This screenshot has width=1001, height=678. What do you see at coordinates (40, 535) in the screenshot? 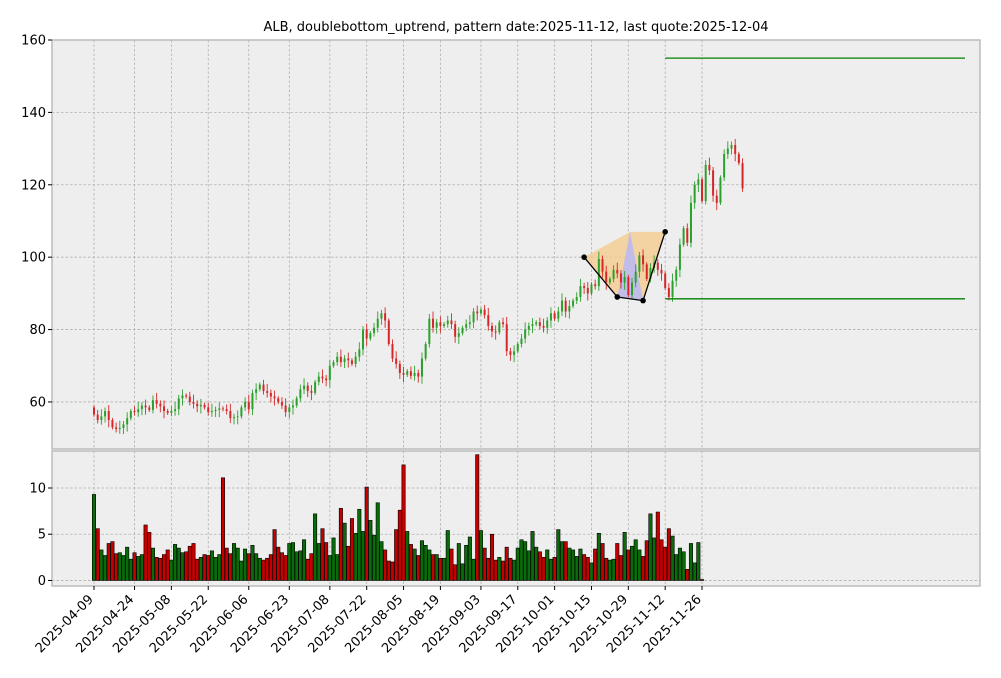
I see `volume-axis: 0 5 10` at bounding box center [40, 535].